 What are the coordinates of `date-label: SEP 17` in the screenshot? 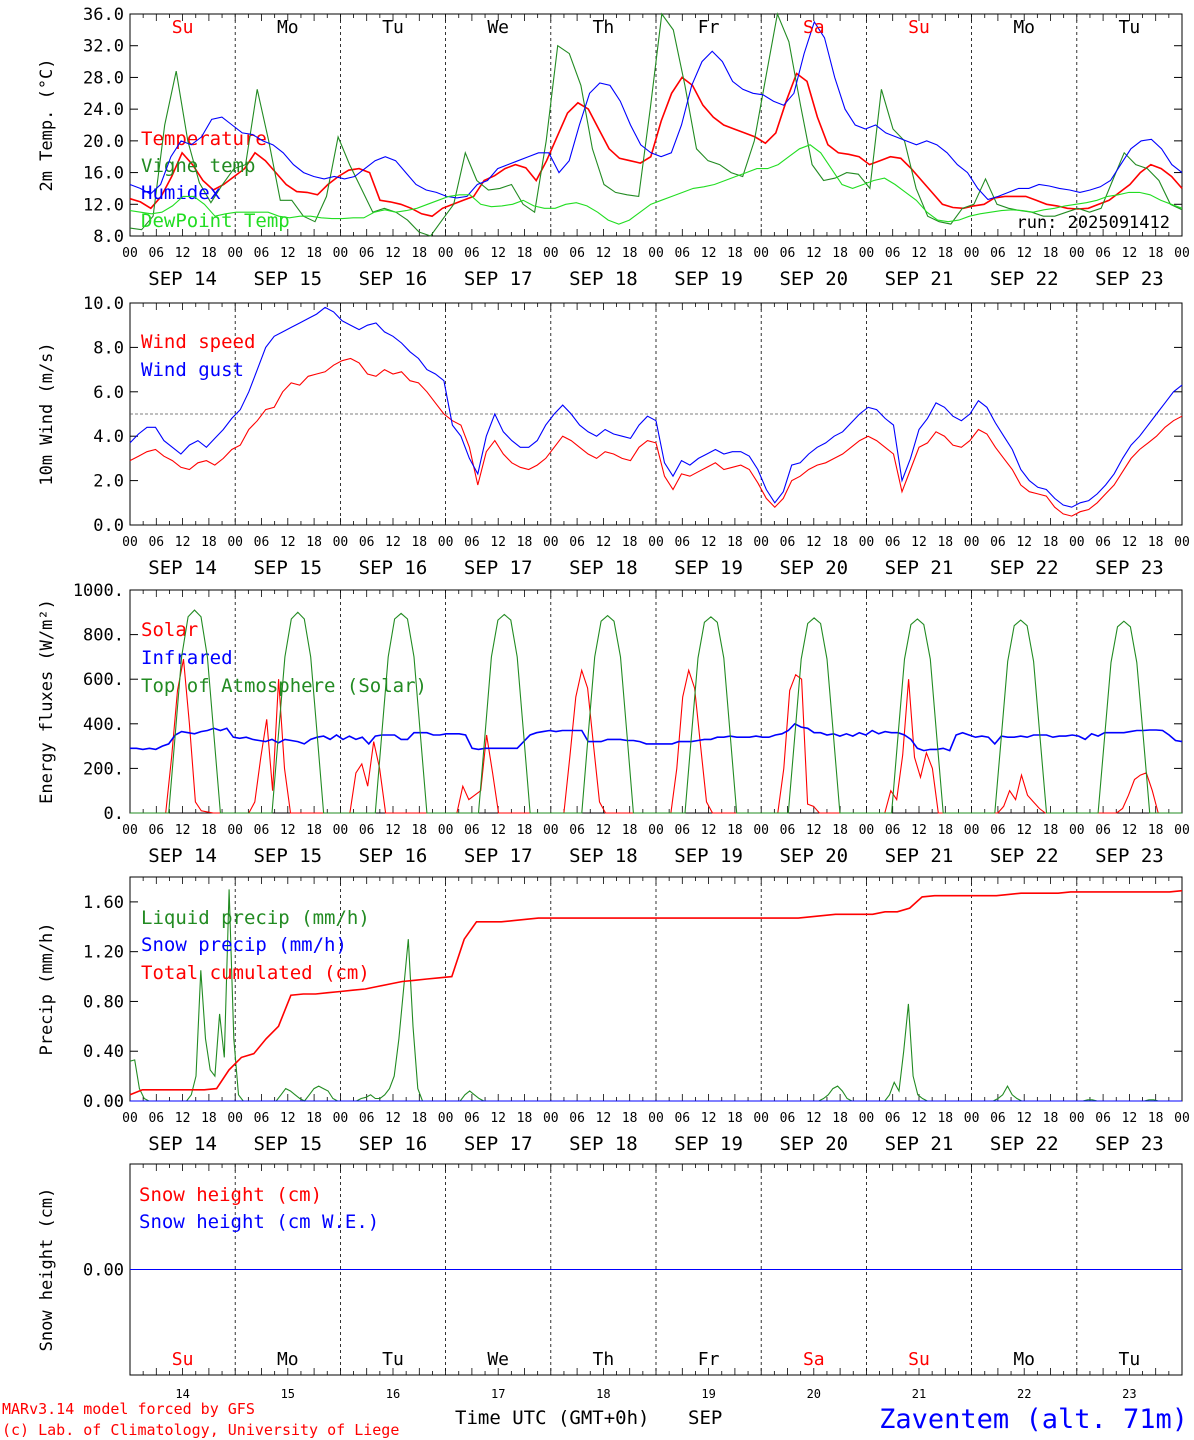 It's located at (498, 279).